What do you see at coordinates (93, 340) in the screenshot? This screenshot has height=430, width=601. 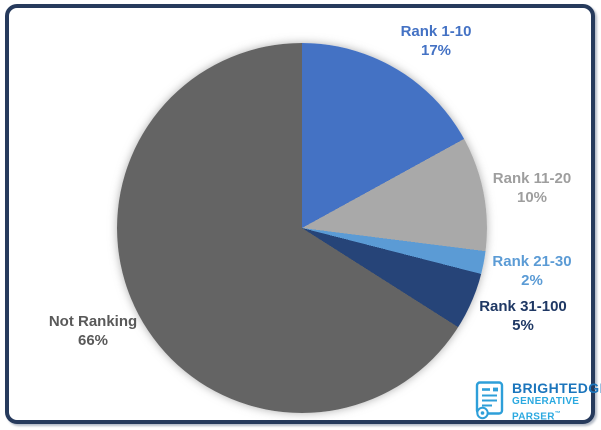 I see `slice-percent-text: 66%` at bounding box center [93, 340].